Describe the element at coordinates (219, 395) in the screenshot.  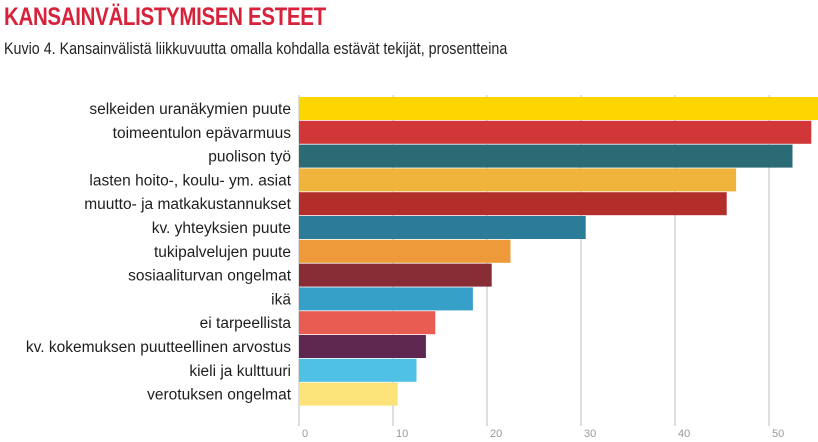
I see `category-label-12: verotuksen ongelmat` at that location.